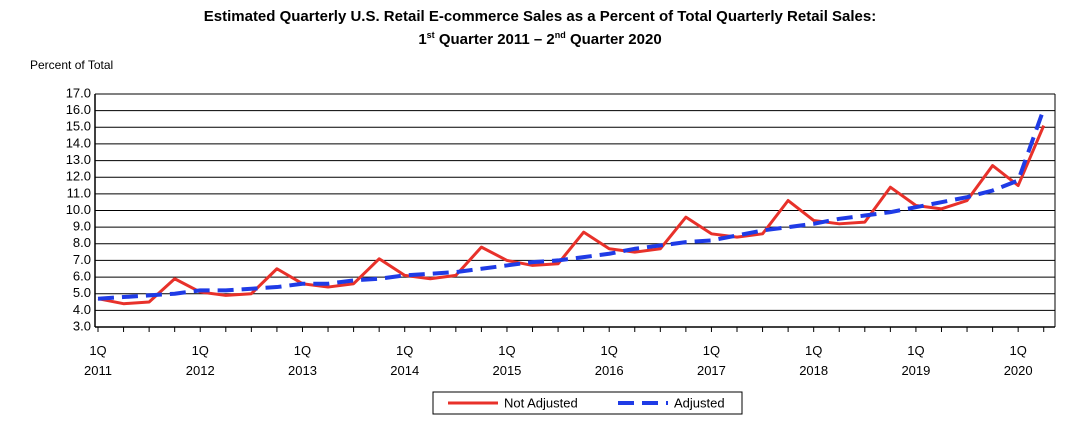 The width and height of the screenshot is (1080, 421). Describe the element at coordinates (609, 360) in the screenshot. I see `x-tick-label: 1Q 2016` at that location.